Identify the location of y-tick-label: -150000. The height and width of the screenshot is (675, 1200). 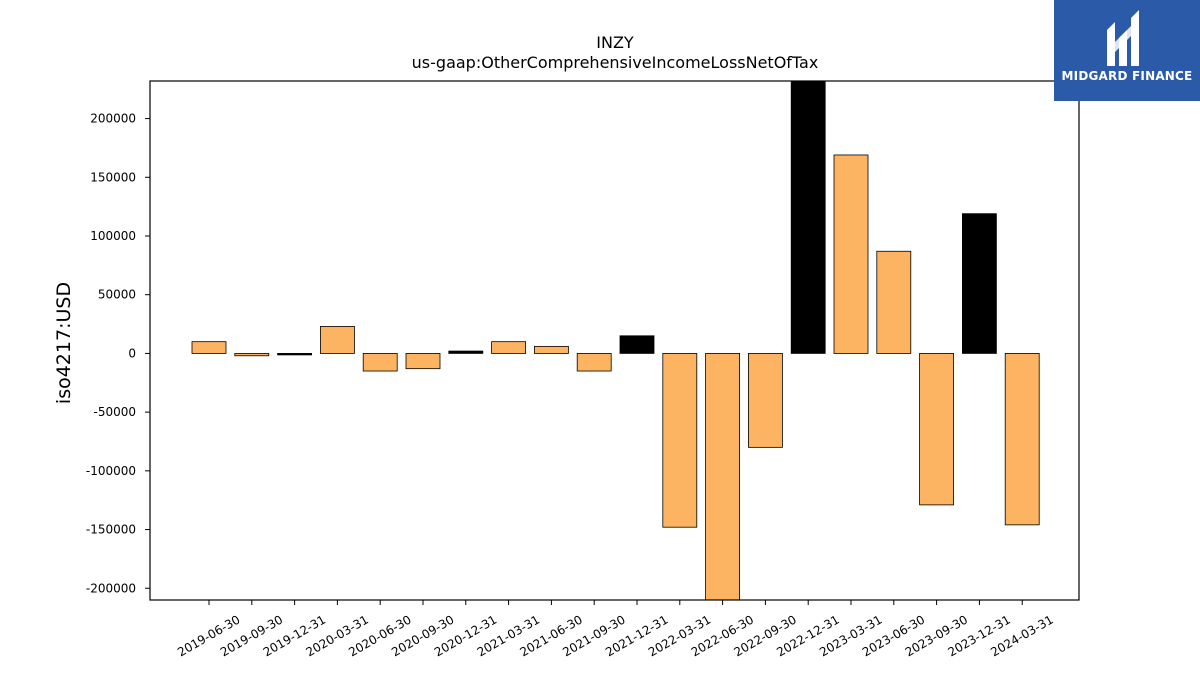
(111, 530).